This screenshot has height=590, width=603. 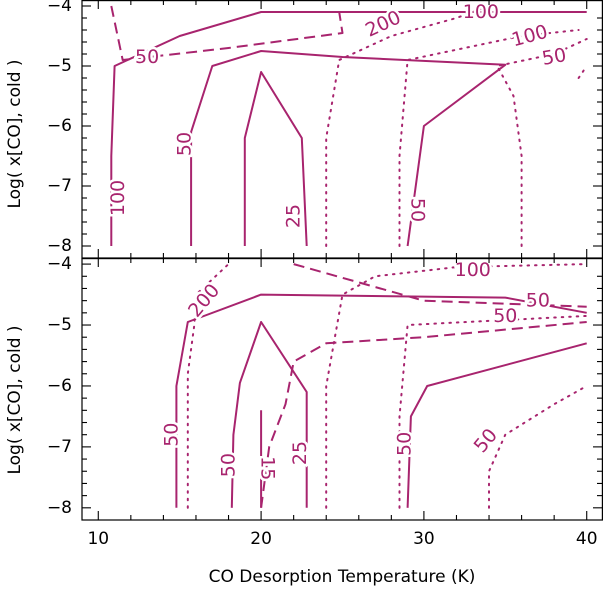 I want to click on bottom-contour-label-6: 15, so click(x=268, y=468).